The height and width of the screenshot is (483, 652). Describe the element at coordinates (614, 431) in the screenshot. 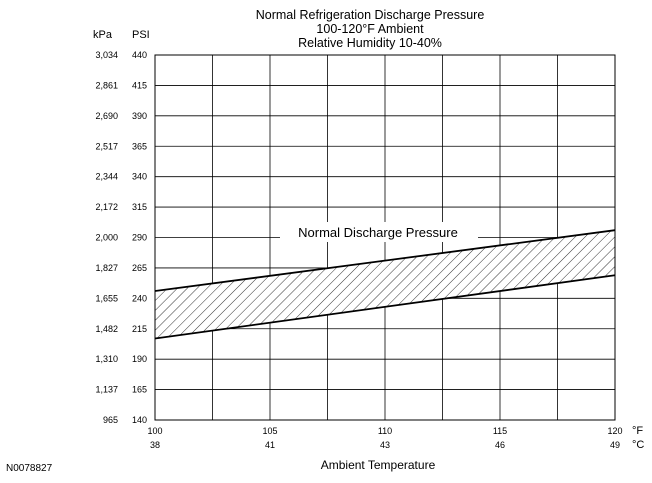

I see `x-tick-f-label-4: 120` at that location.